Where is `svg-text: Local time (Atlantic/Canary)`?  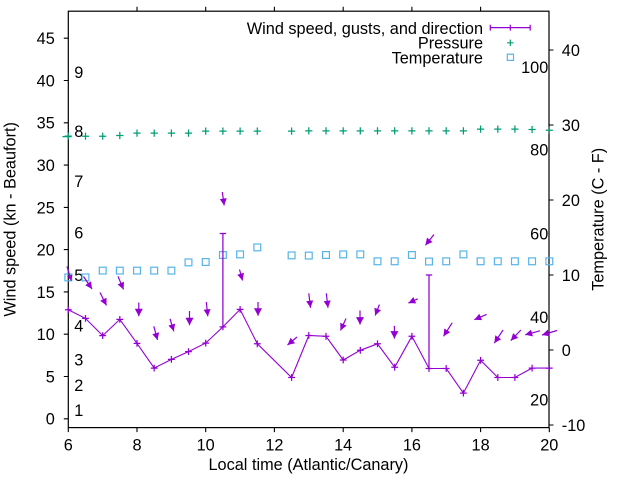 svg-text: Local time (Atlantic/Canary) is located at coordinates (309, 465).